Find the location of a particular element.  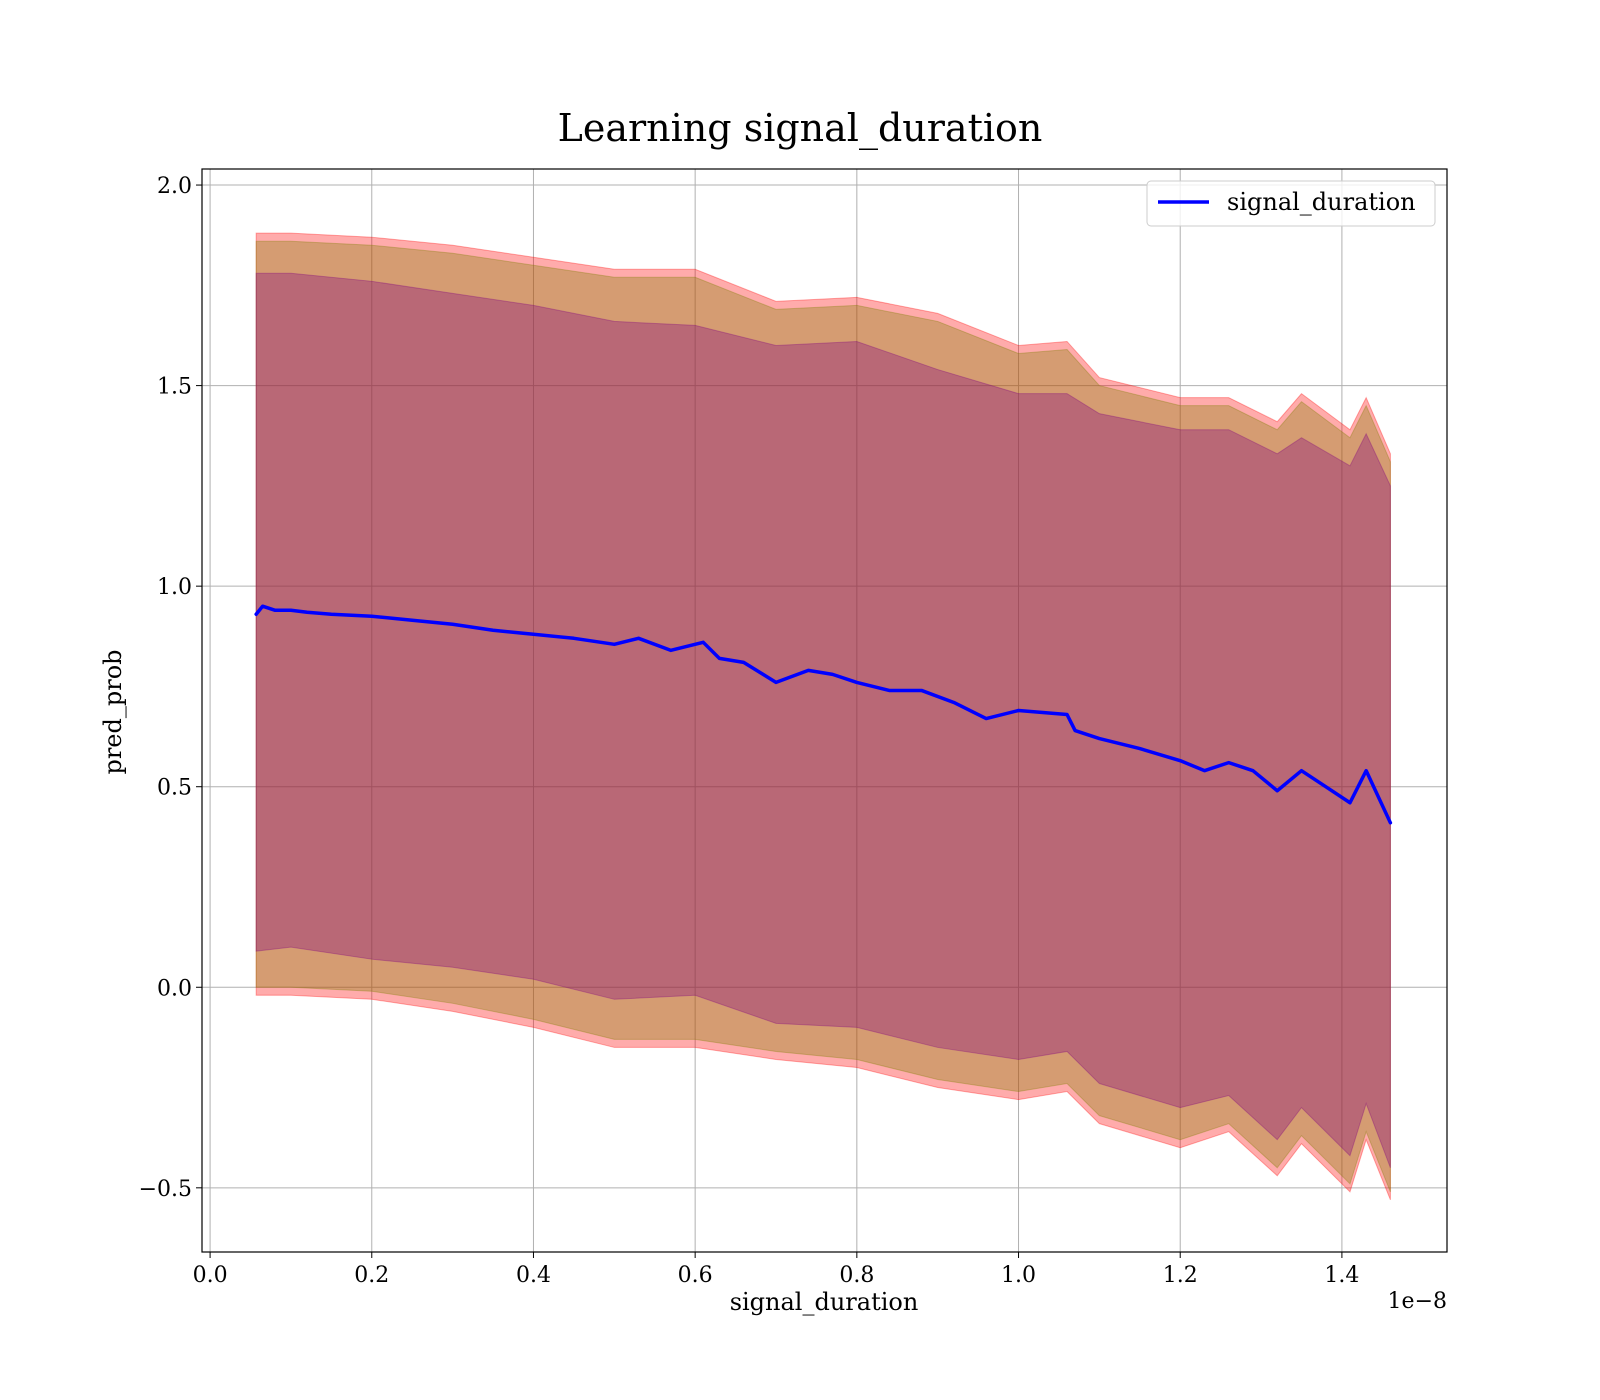

x-tick-label: 1.4 is located at coordinates (1341, 1275).